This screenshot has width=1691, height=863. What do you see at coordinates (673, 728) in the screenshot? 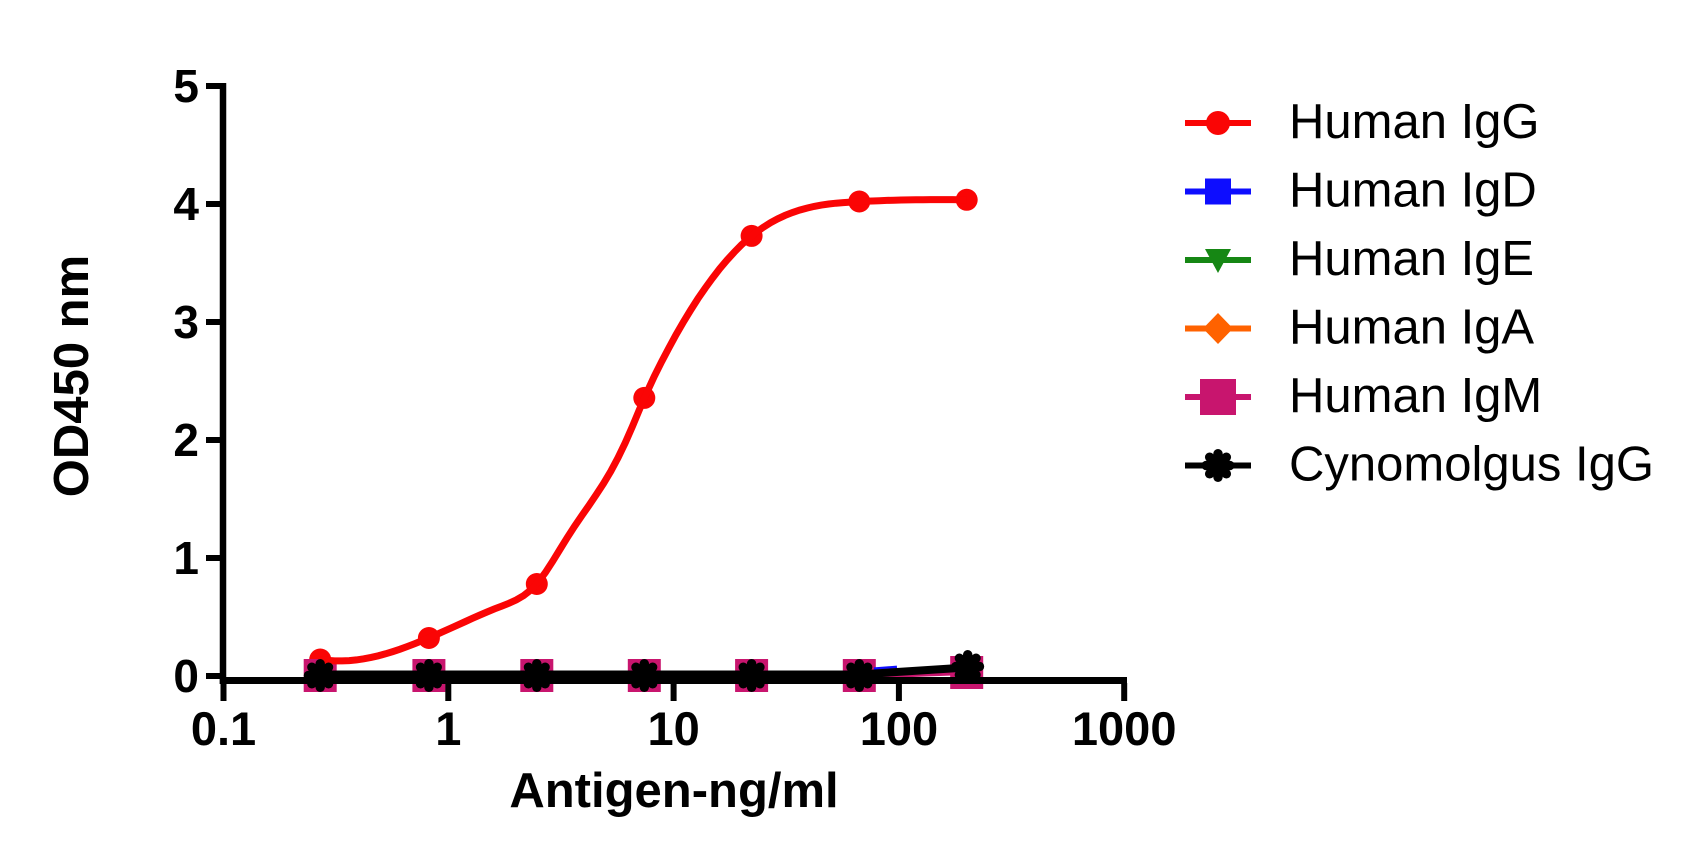
I see `svg-text: 10` at bounding box center [673, 728].